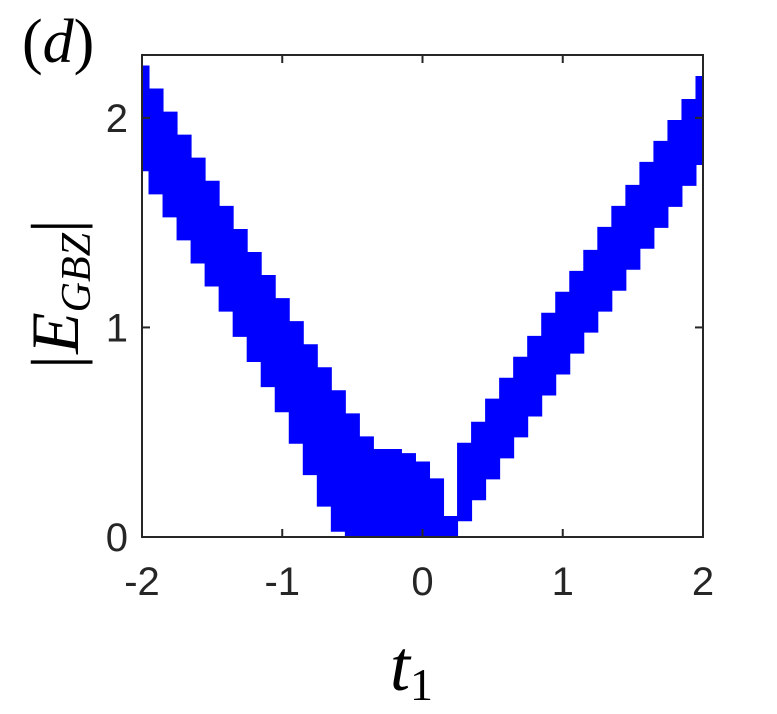  I want to click on y-tick-label: 1, so click(117, 328).